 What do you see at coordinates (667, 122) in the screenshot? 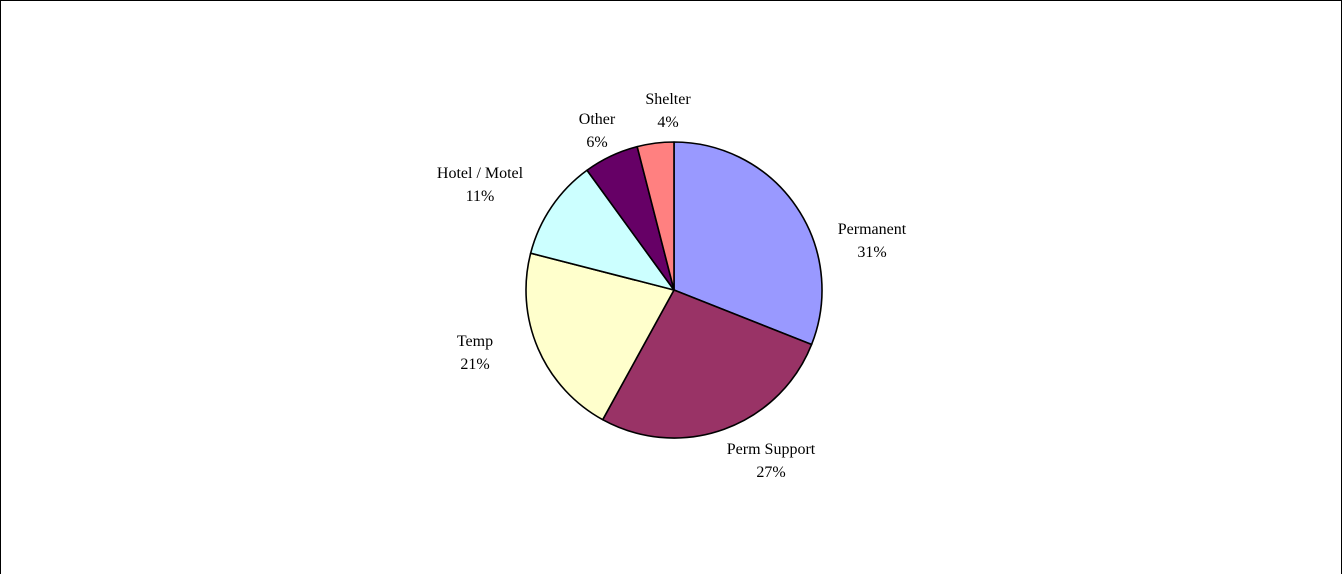
I see `slice-percent-shelter: 4%` at bounding box center [667, 122].